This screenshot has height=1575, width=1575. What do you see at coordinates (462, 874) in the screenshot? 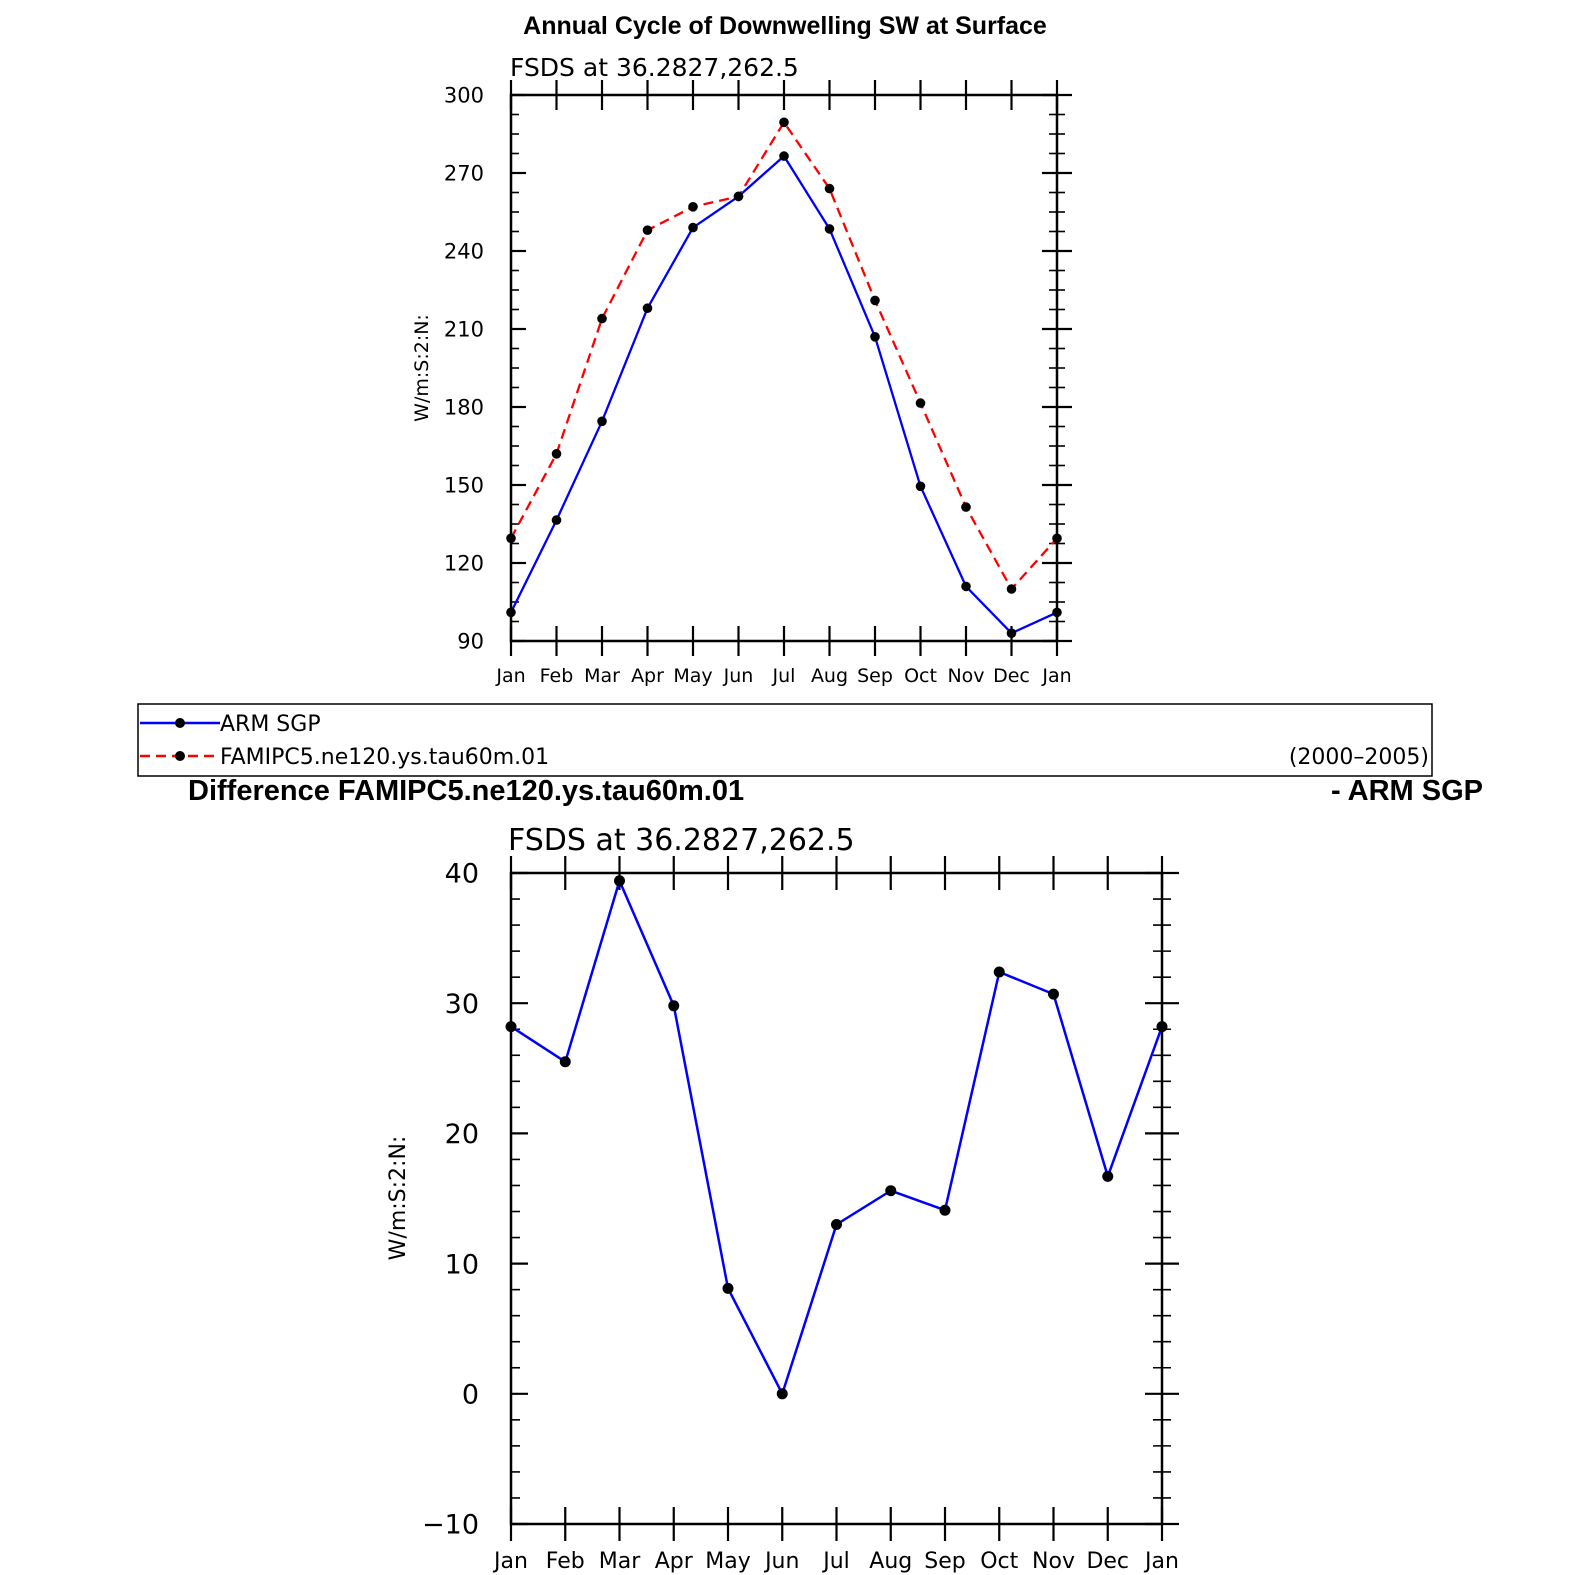
I see `y-tick-label: 40` at bounding box center [462, 874].